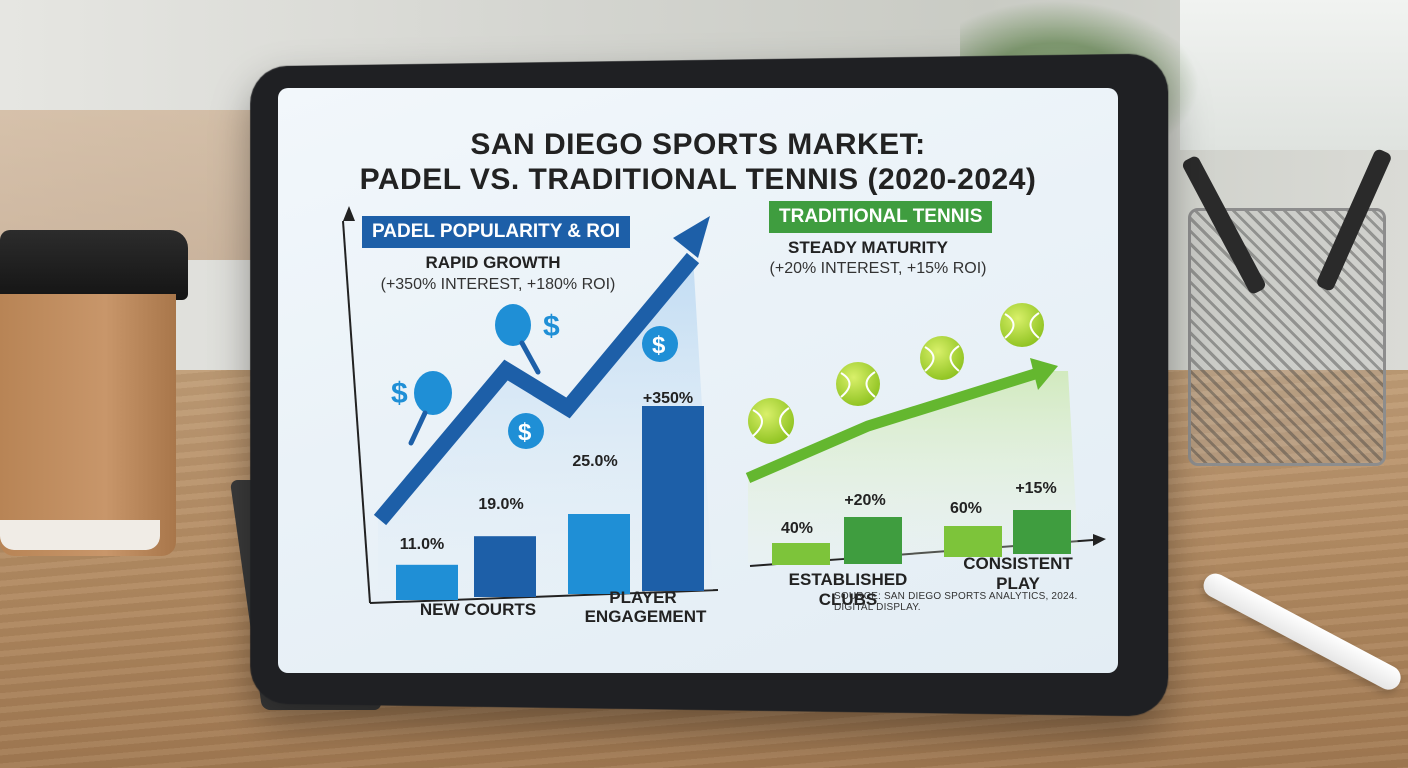  What do you see at coordinates (865, 501) in the screenshot?
I see `tennis-bar-label: +20%` at bounding box center [865, 501].